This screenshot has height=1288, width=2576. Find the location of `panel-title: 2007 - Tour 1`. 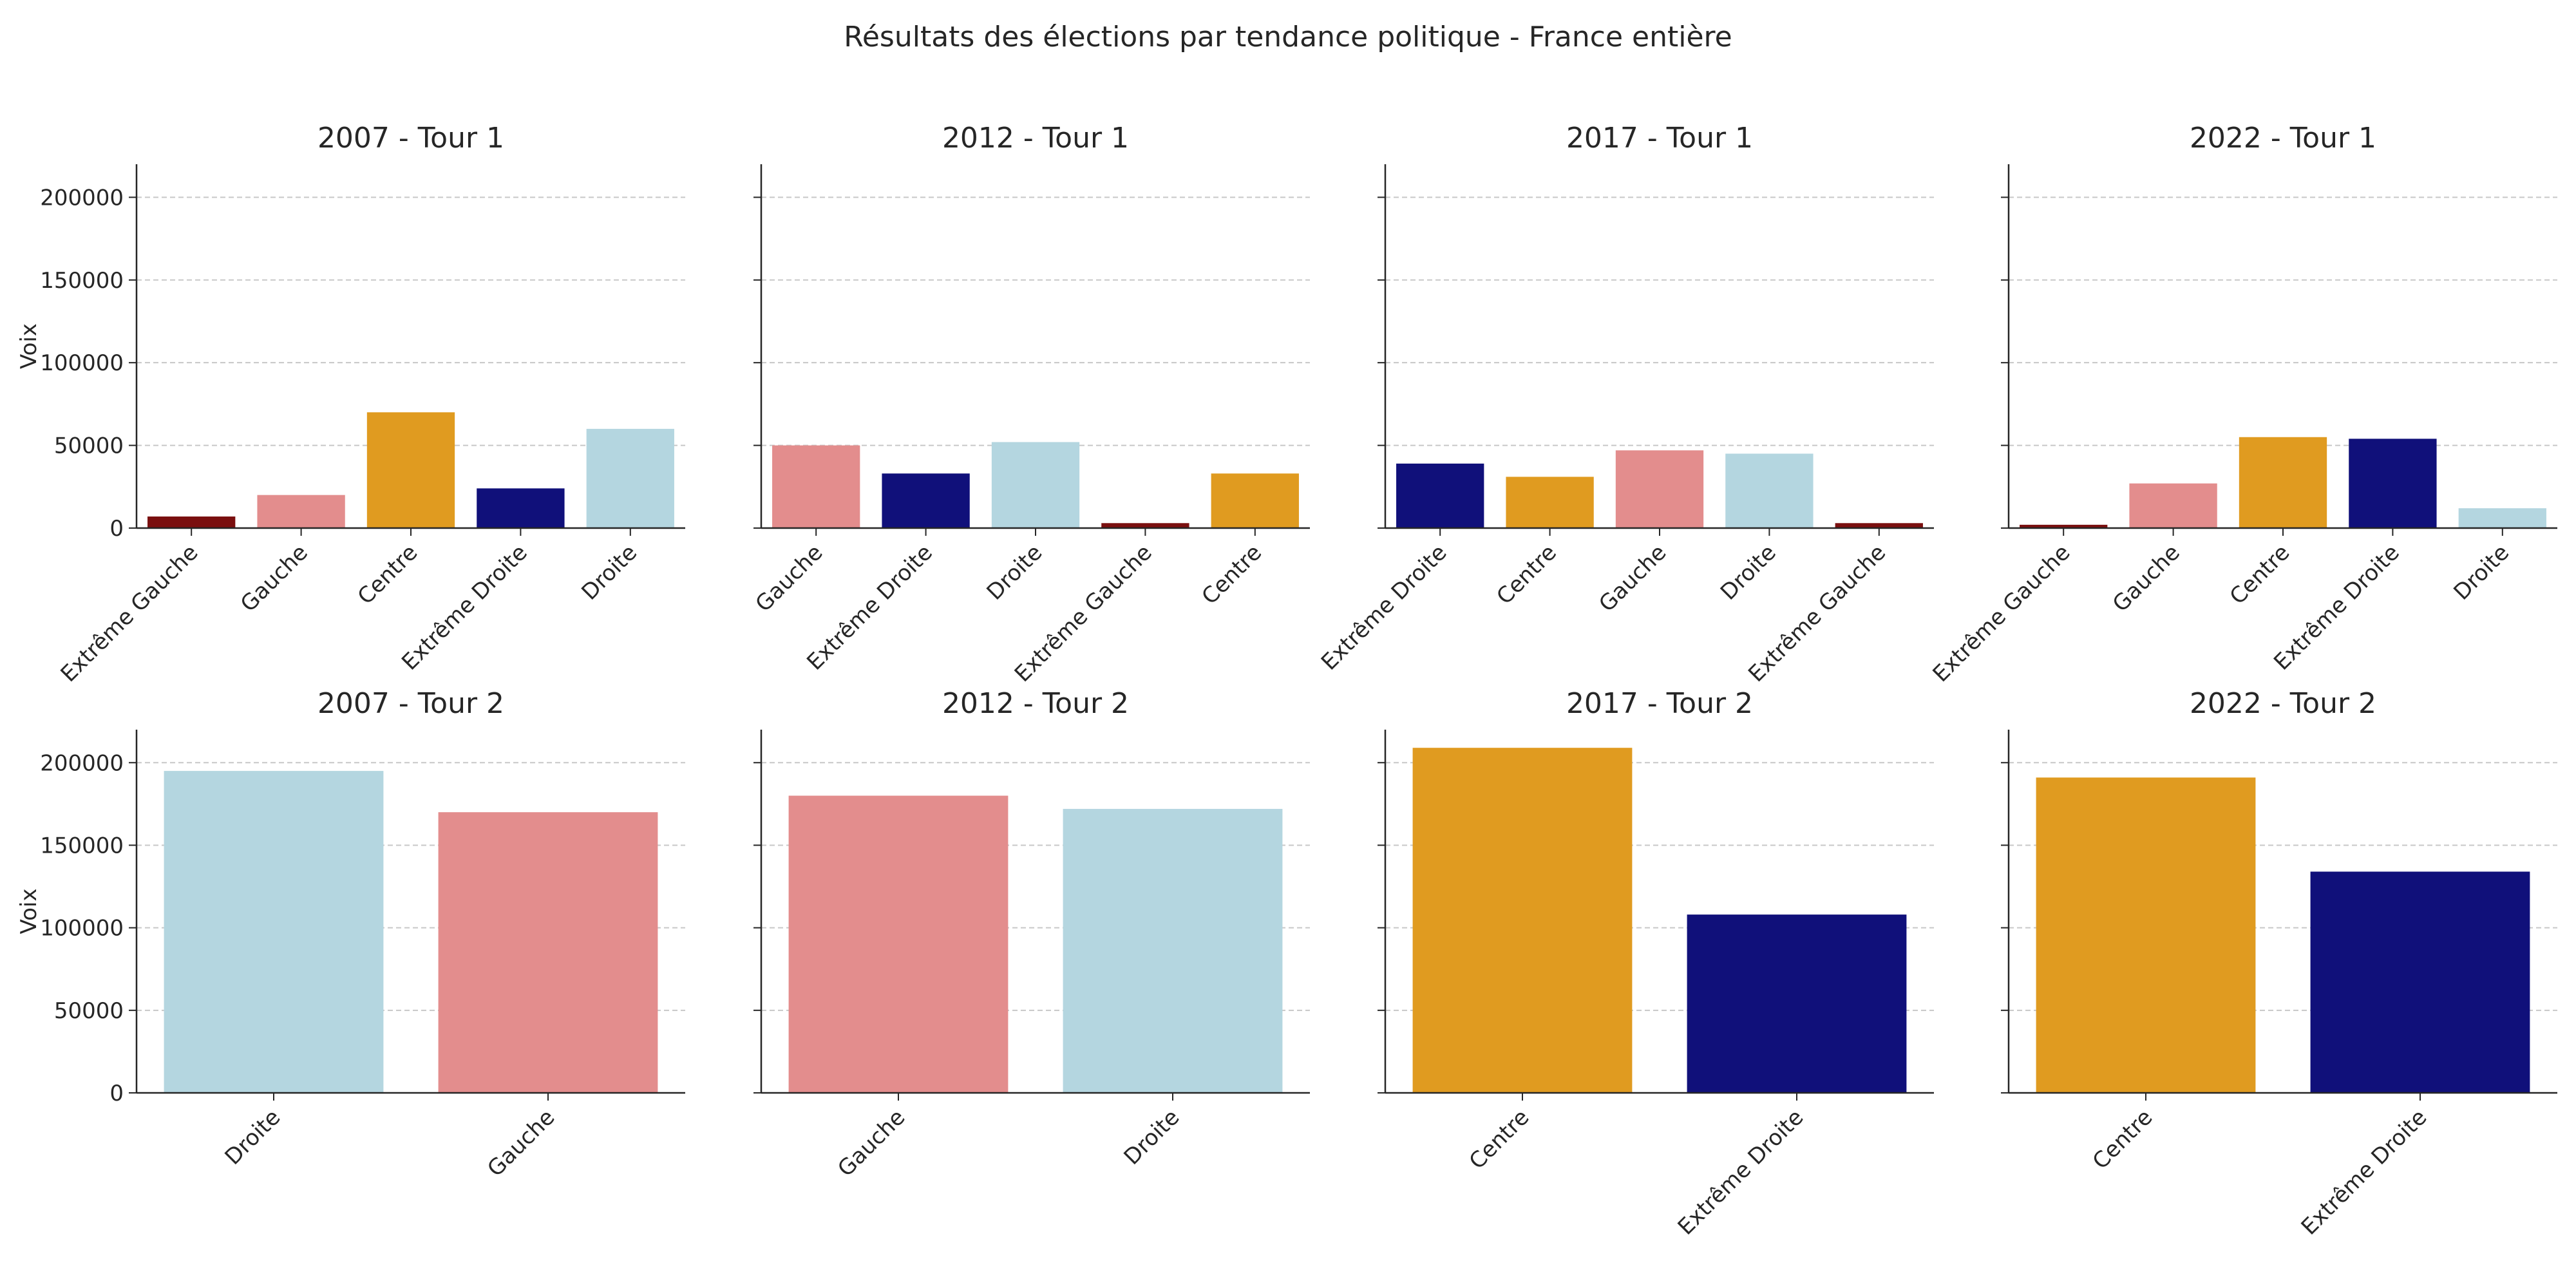

panel-title: 2007 - Tour 1 is located at coordinates (411, 139).